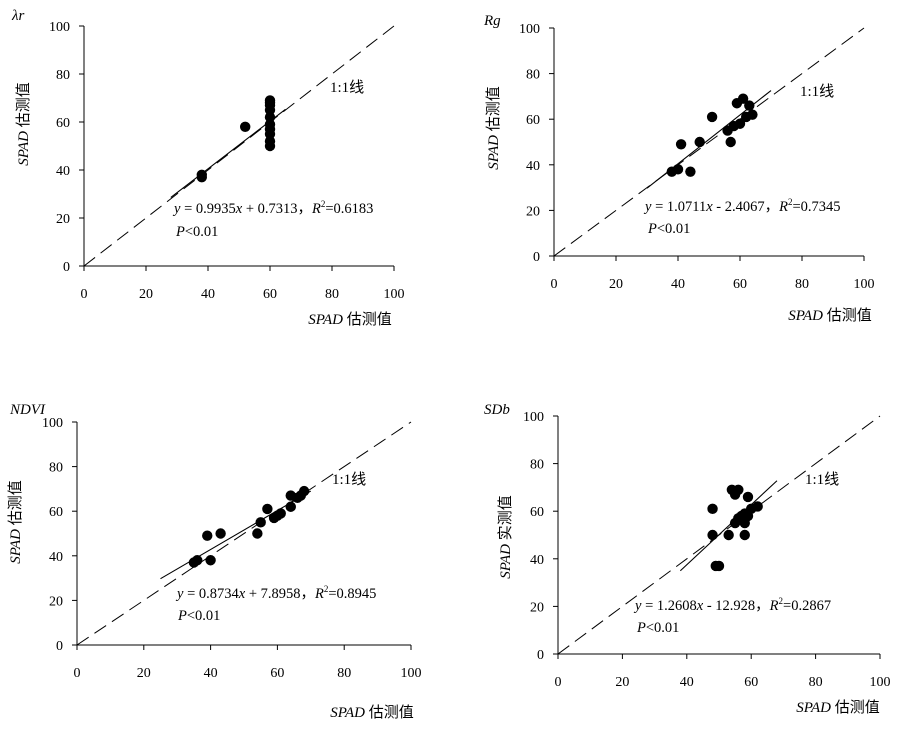 This screenshot has height=732, width=915. Describe the element at coordinates (272, 208) in the screenshot. I see `regression-equation: y = 0.9935x + 0.7313，R2=0.6183` at that location.